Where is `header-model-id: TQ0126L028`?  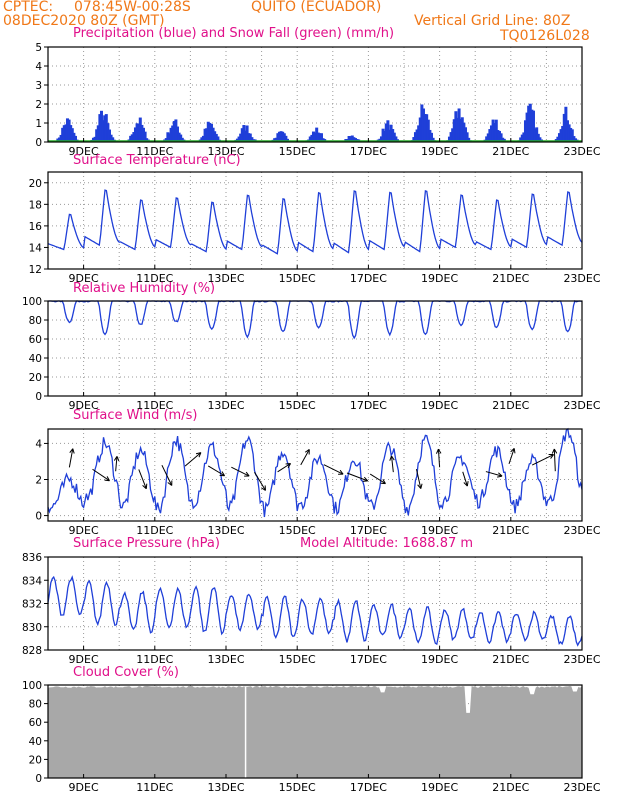
header-model-id: TQ0126L028 is located at coordinates (545, 36).